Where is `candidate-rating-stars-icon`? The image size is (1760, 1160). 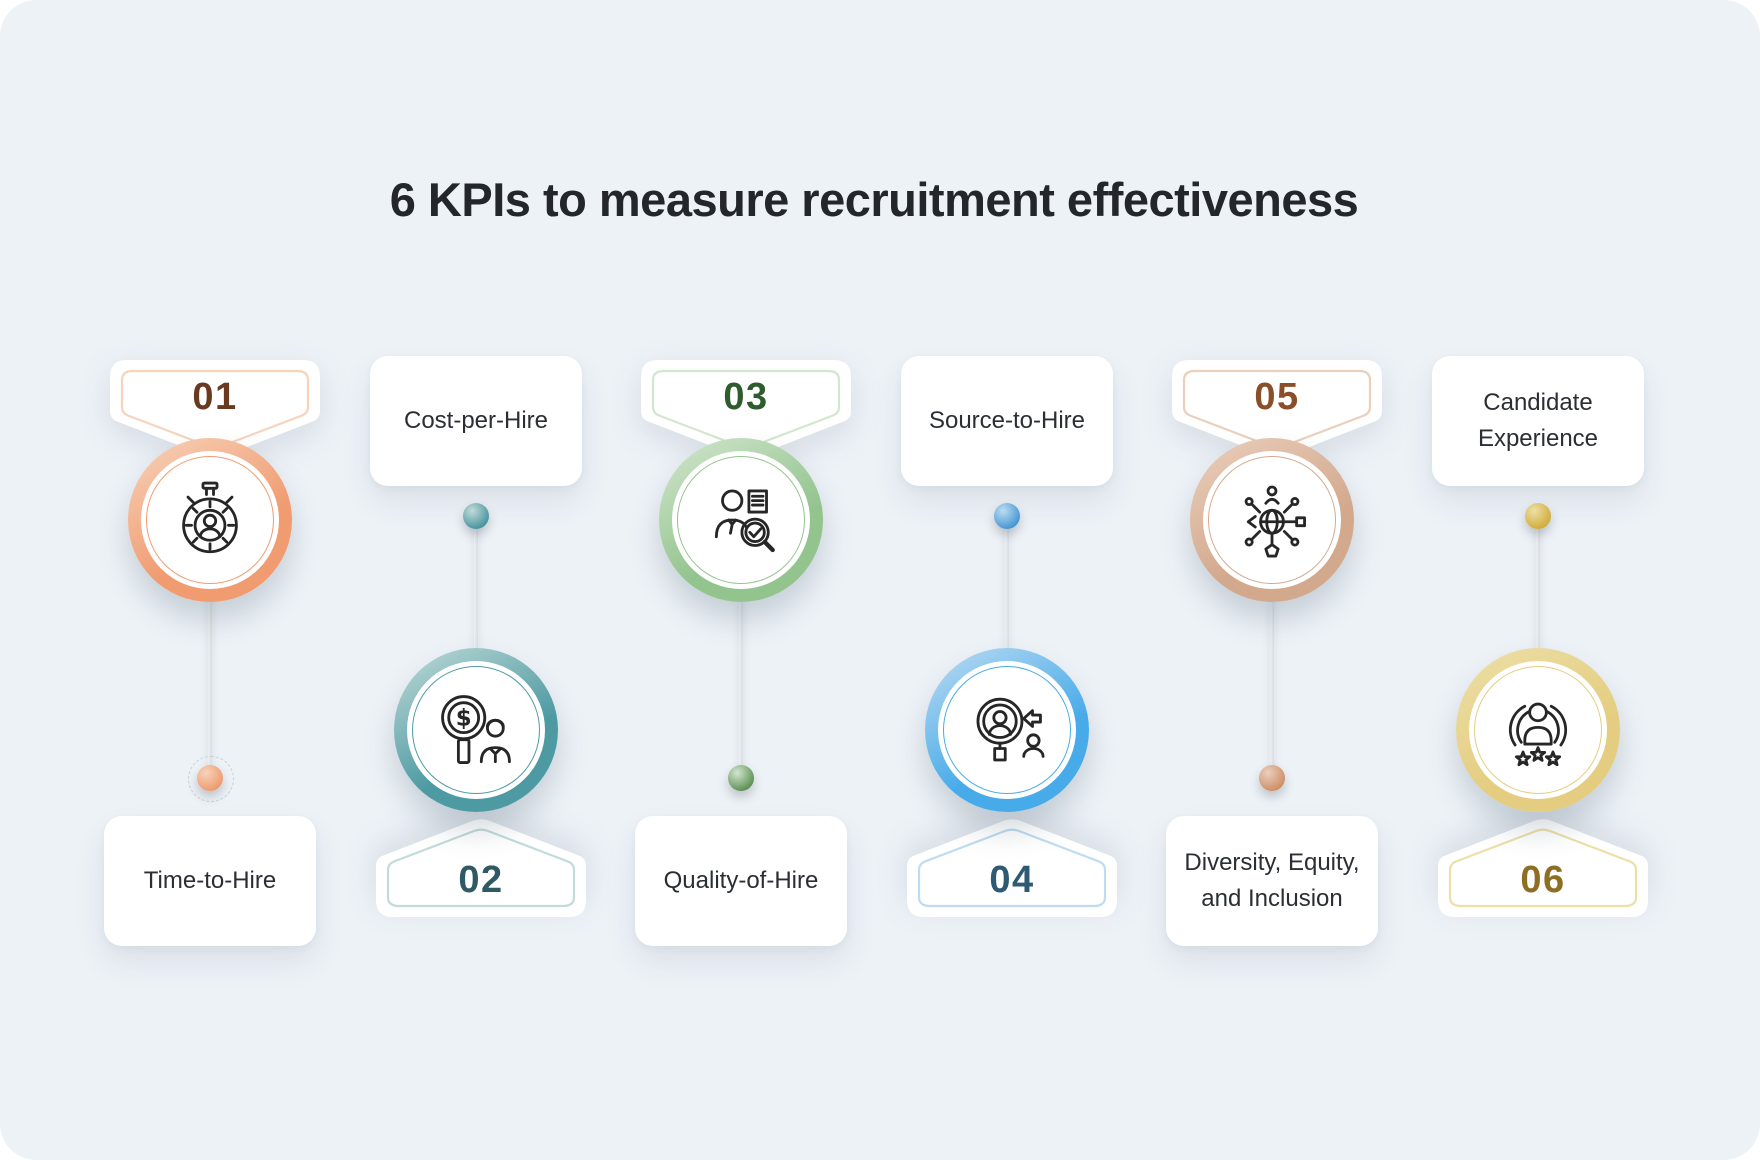
candidate-rating-stars-icon is located at coordinates (1538, 734).